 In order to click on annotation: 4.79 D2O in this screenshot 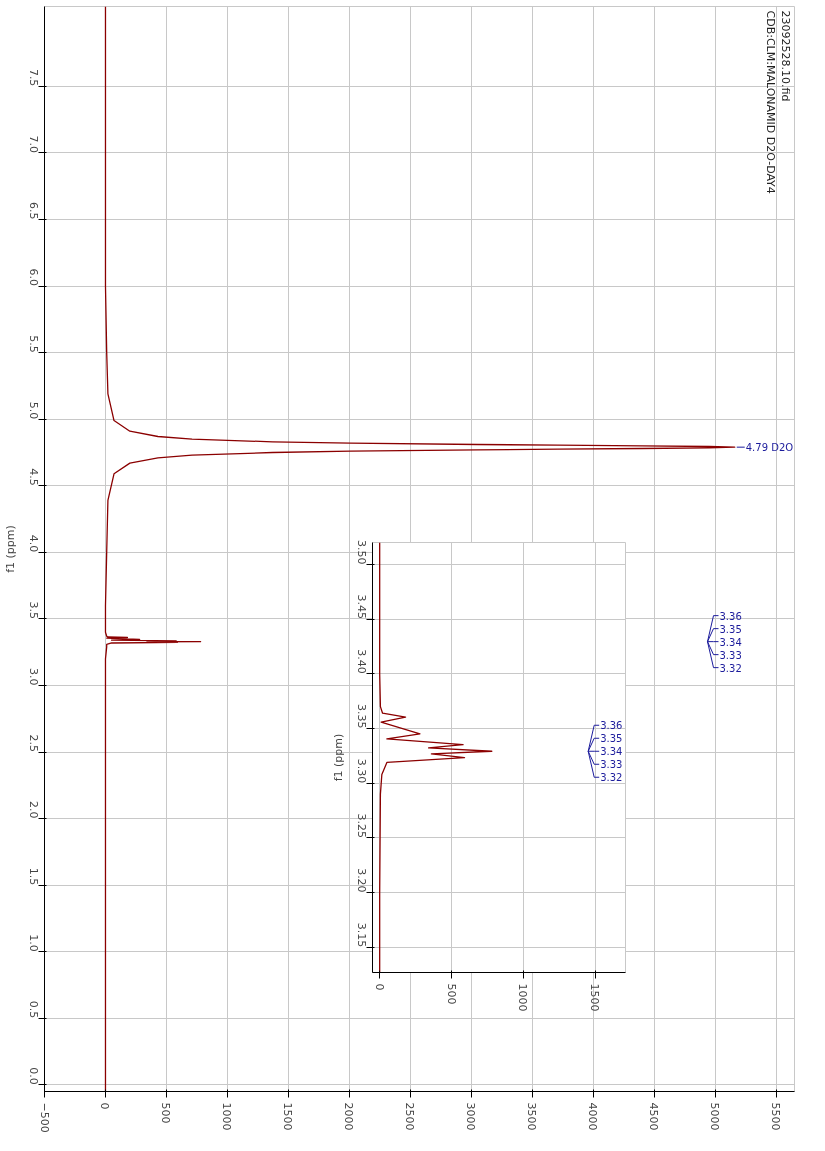, I will do `click(769, 447)`.